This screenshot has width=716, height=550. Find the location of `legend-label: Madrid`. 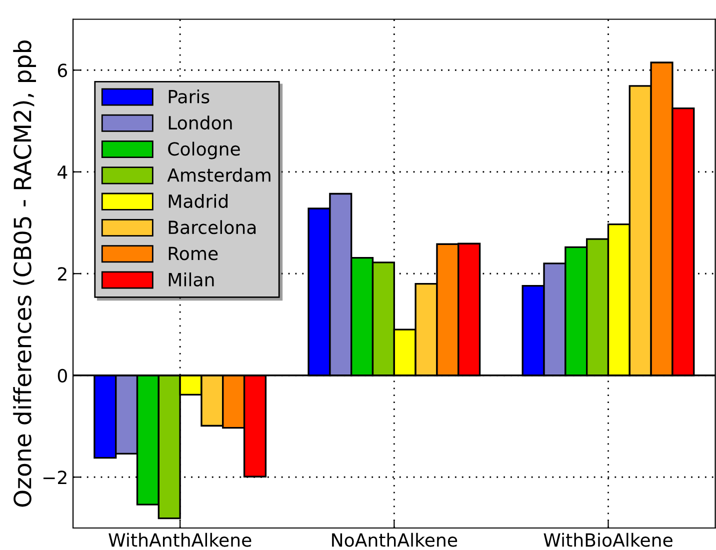

legend-label: Madrid is located at coordinates (198, 201).